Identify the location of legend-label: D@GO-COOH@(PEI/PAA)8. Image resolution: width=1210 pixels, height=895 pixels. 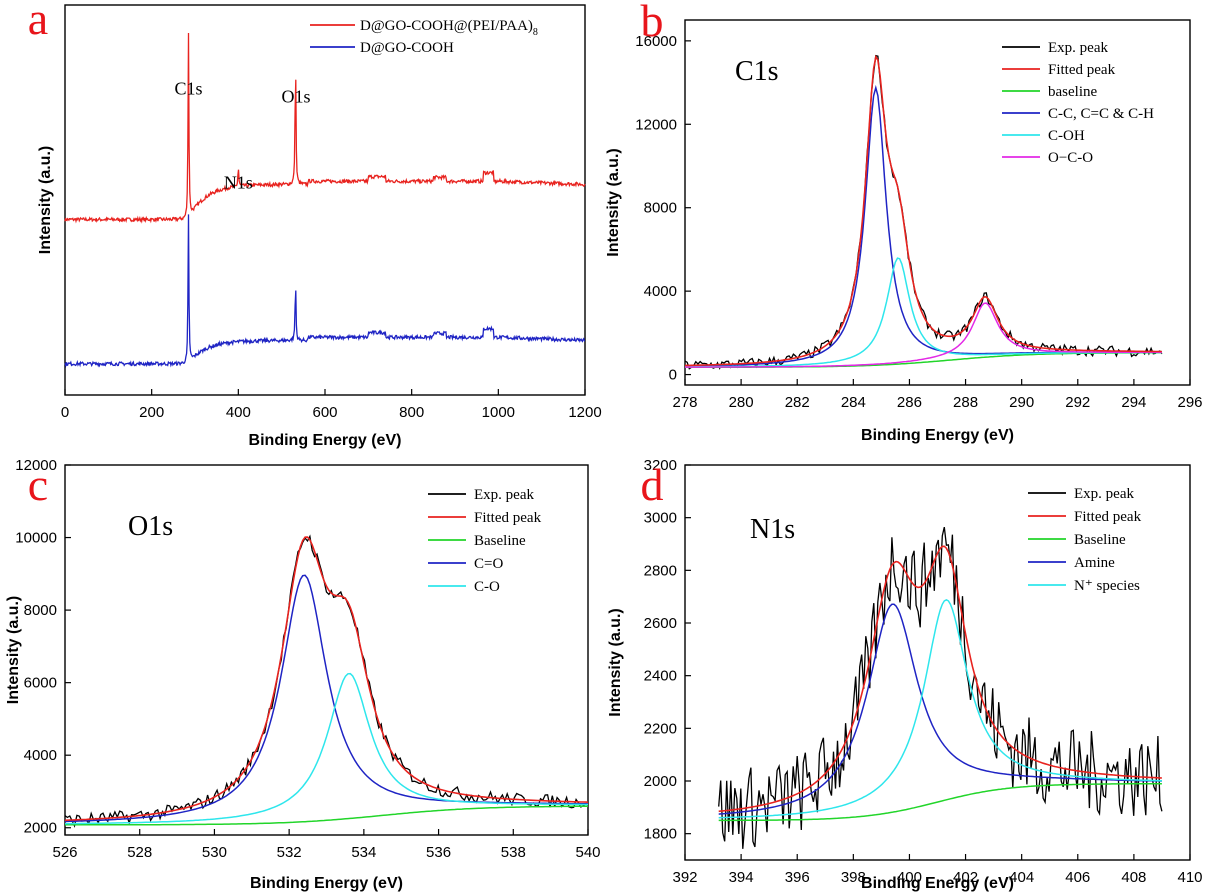
(449, 28).